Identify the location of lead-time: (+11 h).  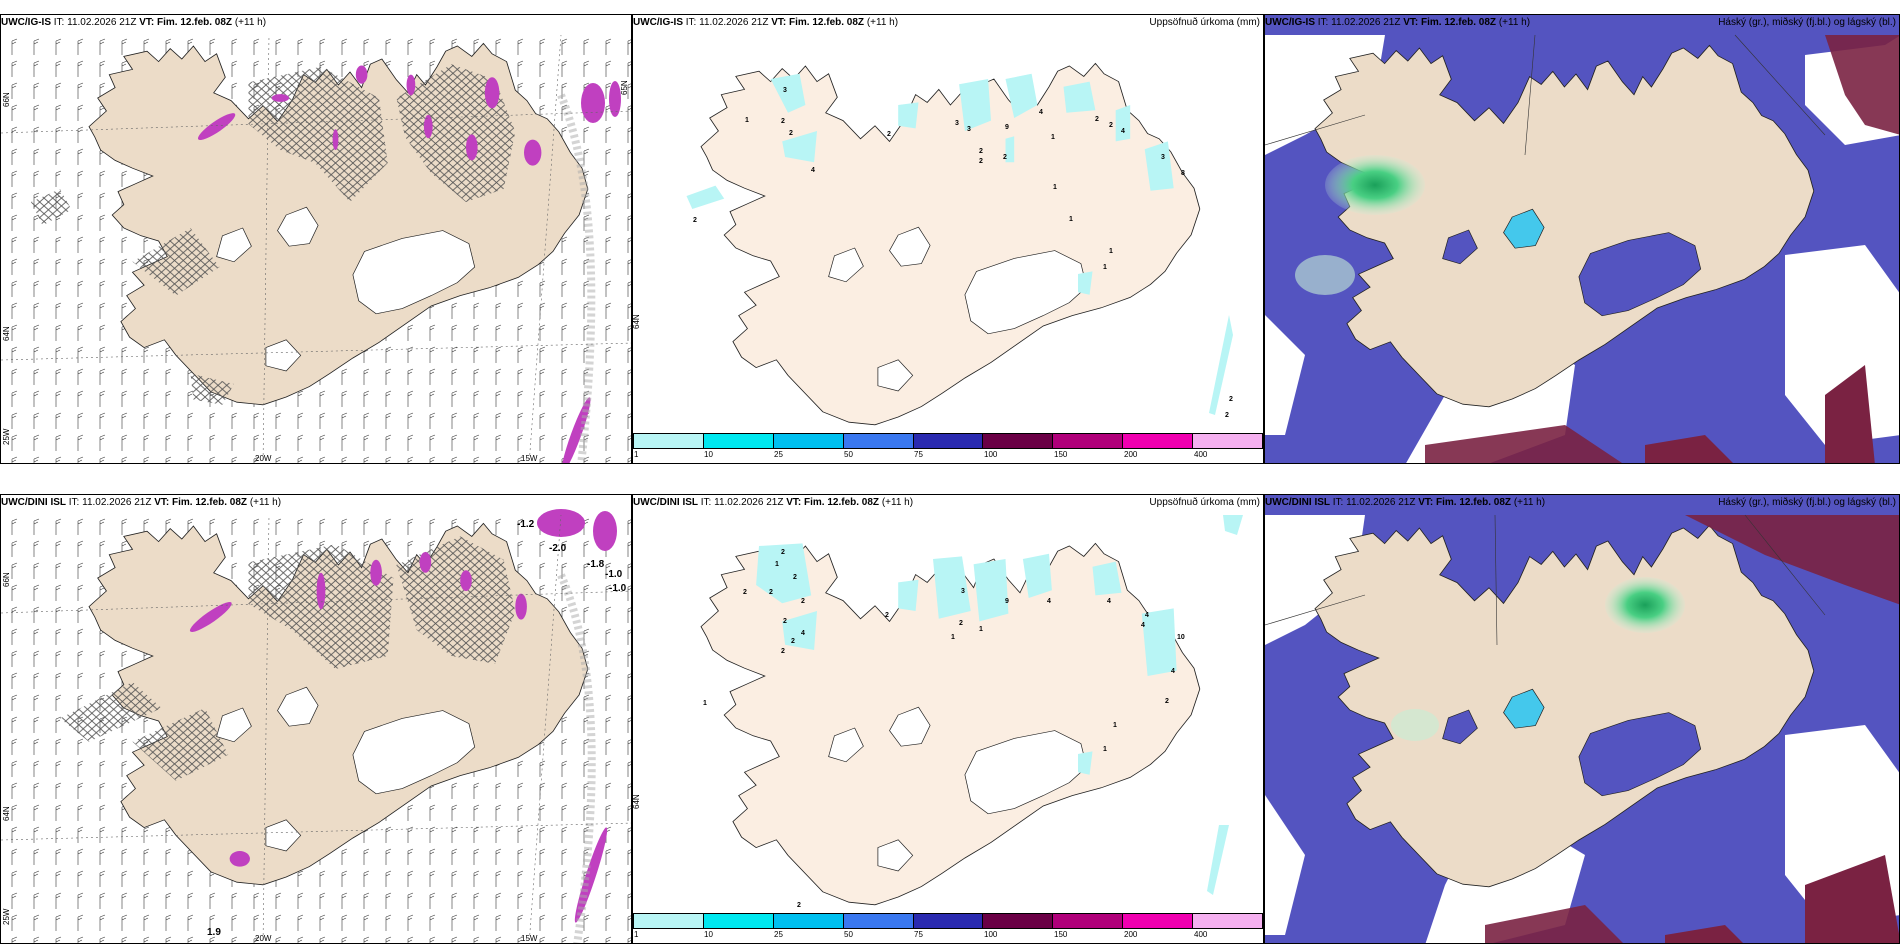
(250, 22).